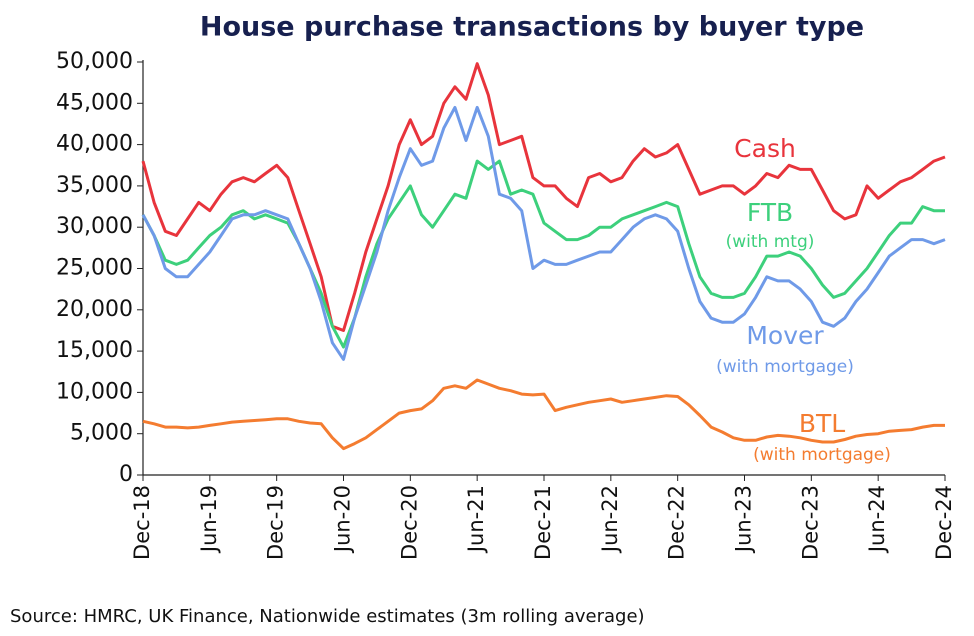  Describe the element at coordinates (877, 519) in the screenshot. I see `x-tick-label: Jun-24` at that location.